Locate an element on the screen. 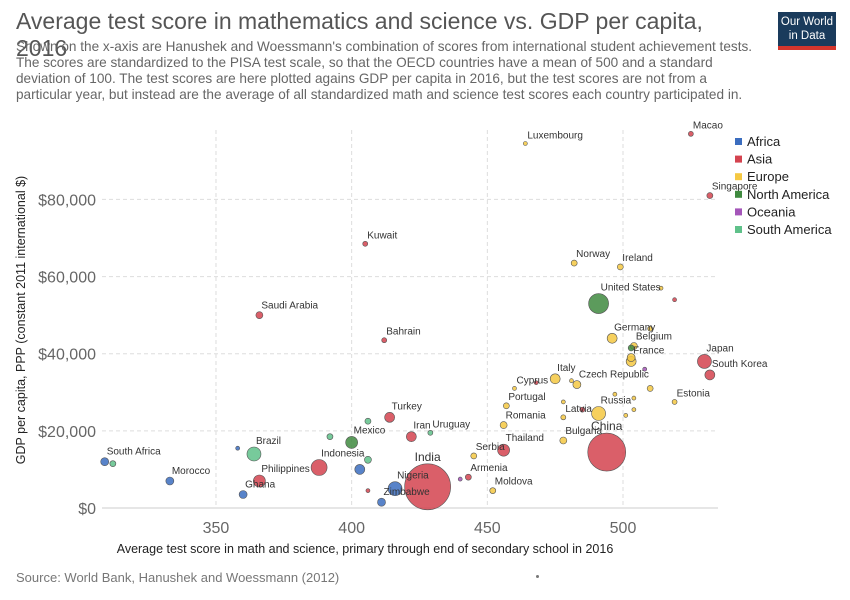 Image resolution: width=850 pixels, height=600 pixels. legend-item: Africa is located at coordinates (764, 141).